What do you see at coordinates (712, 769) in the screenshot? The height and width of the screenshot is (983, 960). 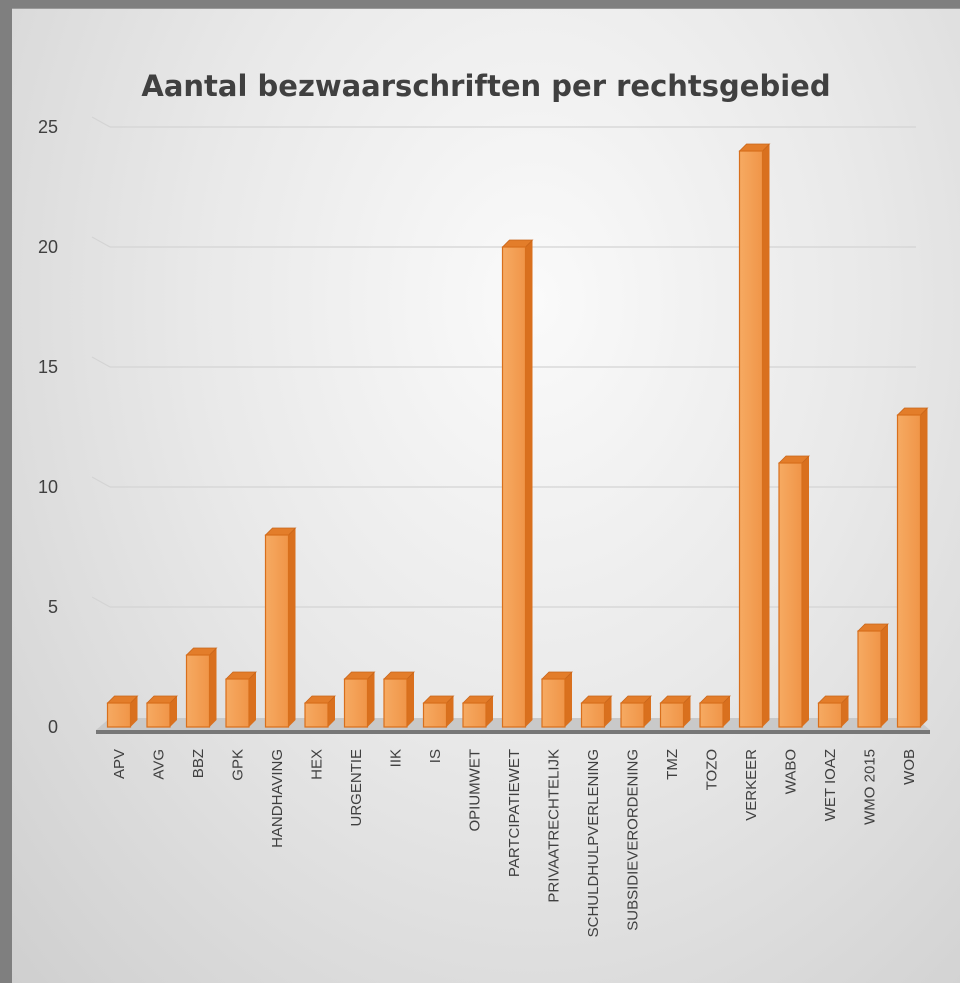 I see `x-tick-label: TOZO` at bounding box center [712, 769].